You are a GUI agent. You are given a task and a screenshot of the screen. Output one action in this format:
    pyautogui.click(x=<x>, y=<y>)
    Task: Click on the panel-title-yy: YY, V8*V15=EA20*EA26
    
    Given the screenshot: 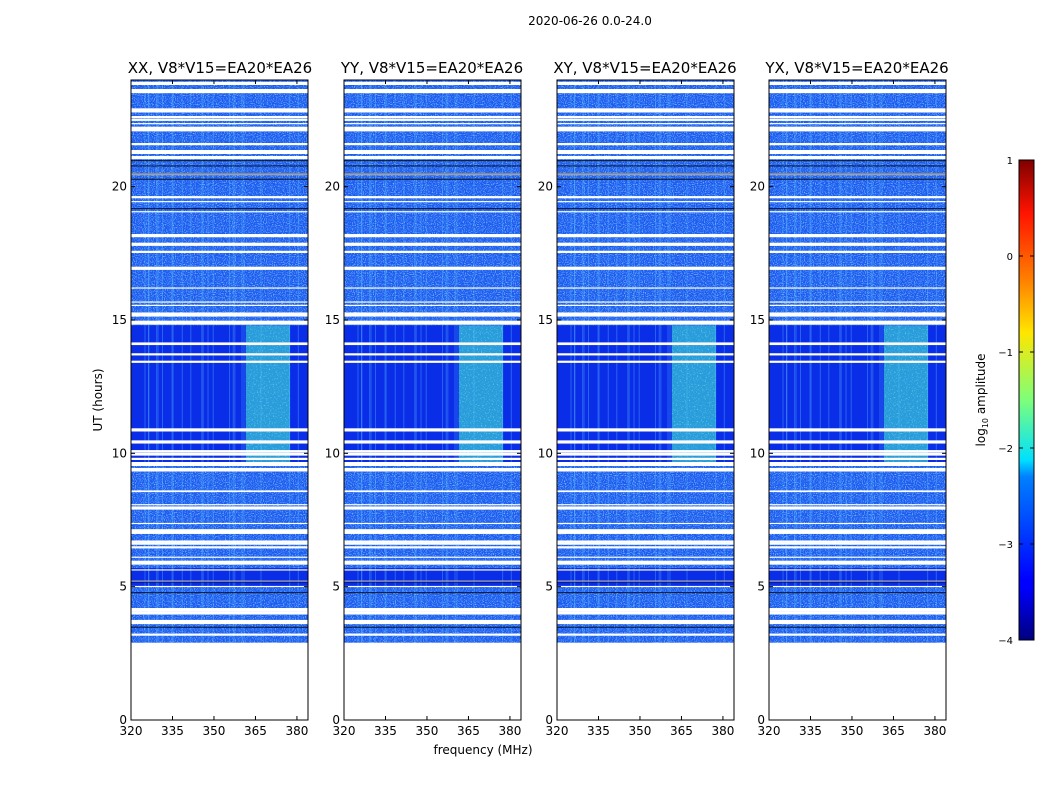 What is the action you would take?
    pyautogui.click(x=432, y=68)
    